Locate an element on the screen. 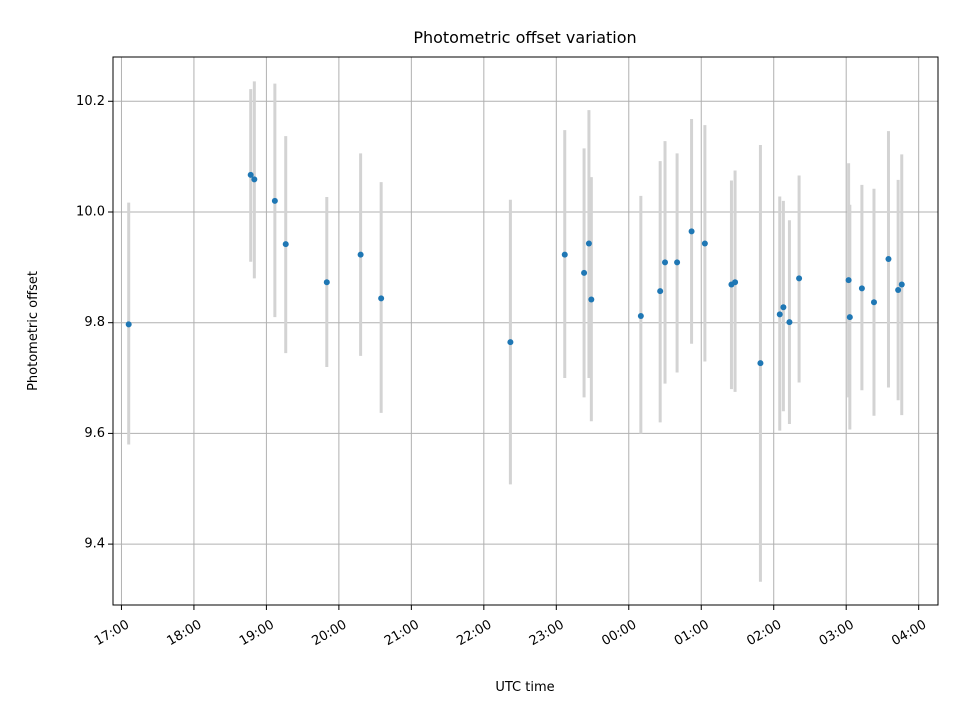 Image resolution: width=960 pixels, height=720 pixels. x-tick-label: 01:00 is located at coordinates (692, 633).